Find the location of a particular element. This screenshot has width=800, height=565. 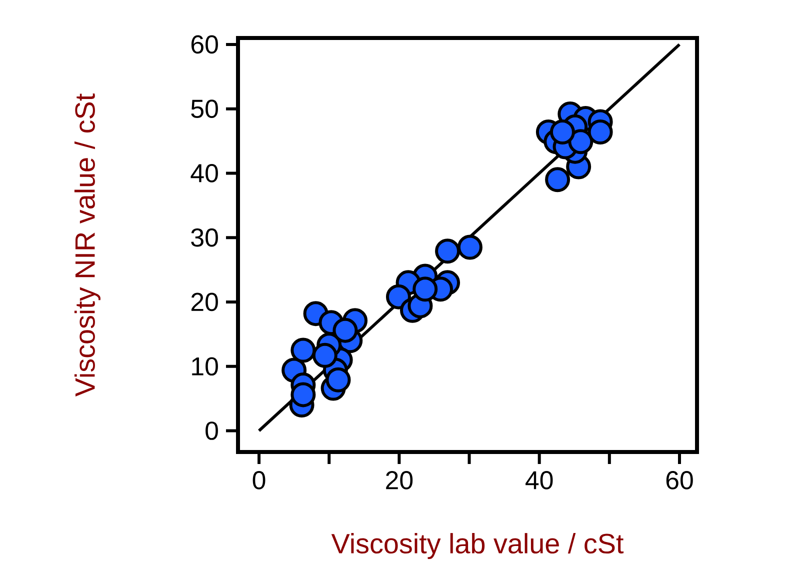

y-tick-label: 20 is located at coordinates (204, 302).